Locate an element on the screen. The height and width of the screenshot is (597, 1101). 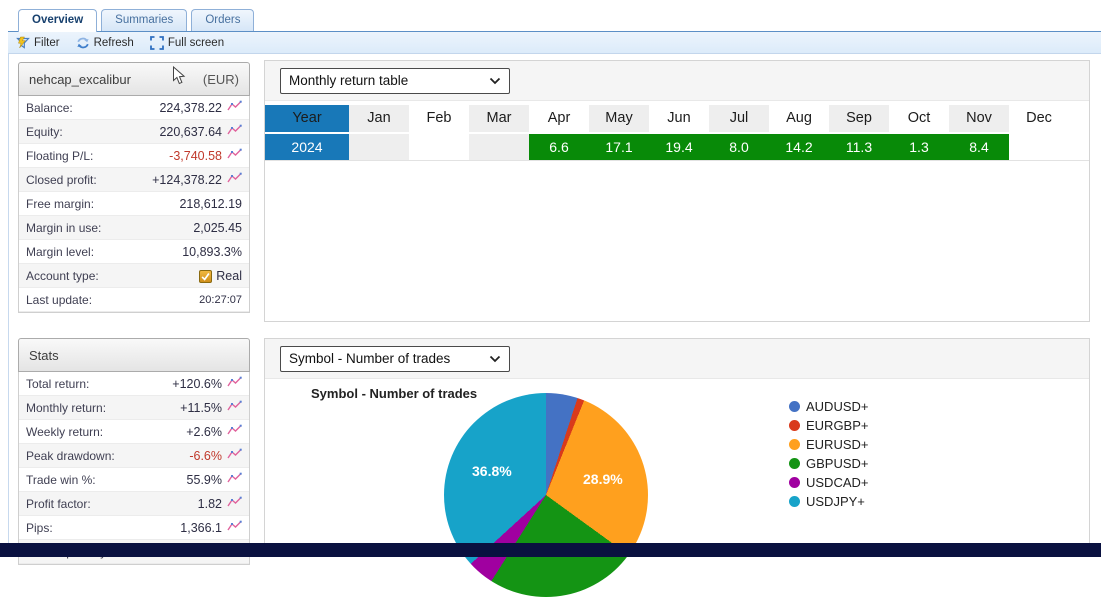
fullscreen-button: Full screen is located at coordinates (187, 42).